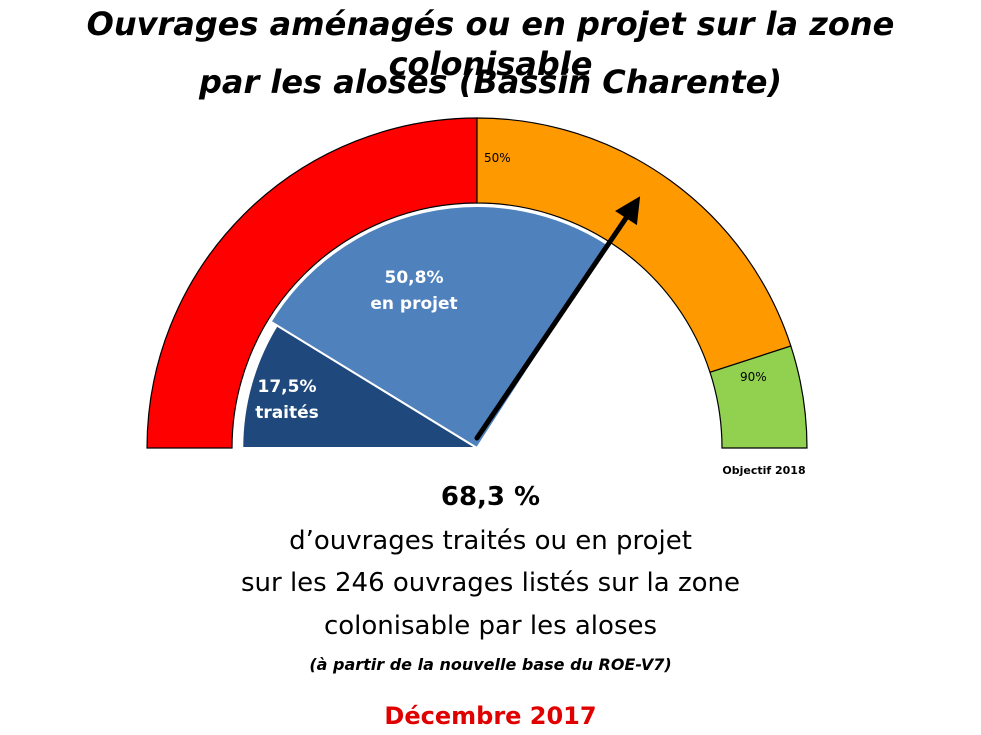 Image resolution: width=981 pixels, height=735 pixels. I want to click on summary-value: 68,3 %, so click(490, 497).